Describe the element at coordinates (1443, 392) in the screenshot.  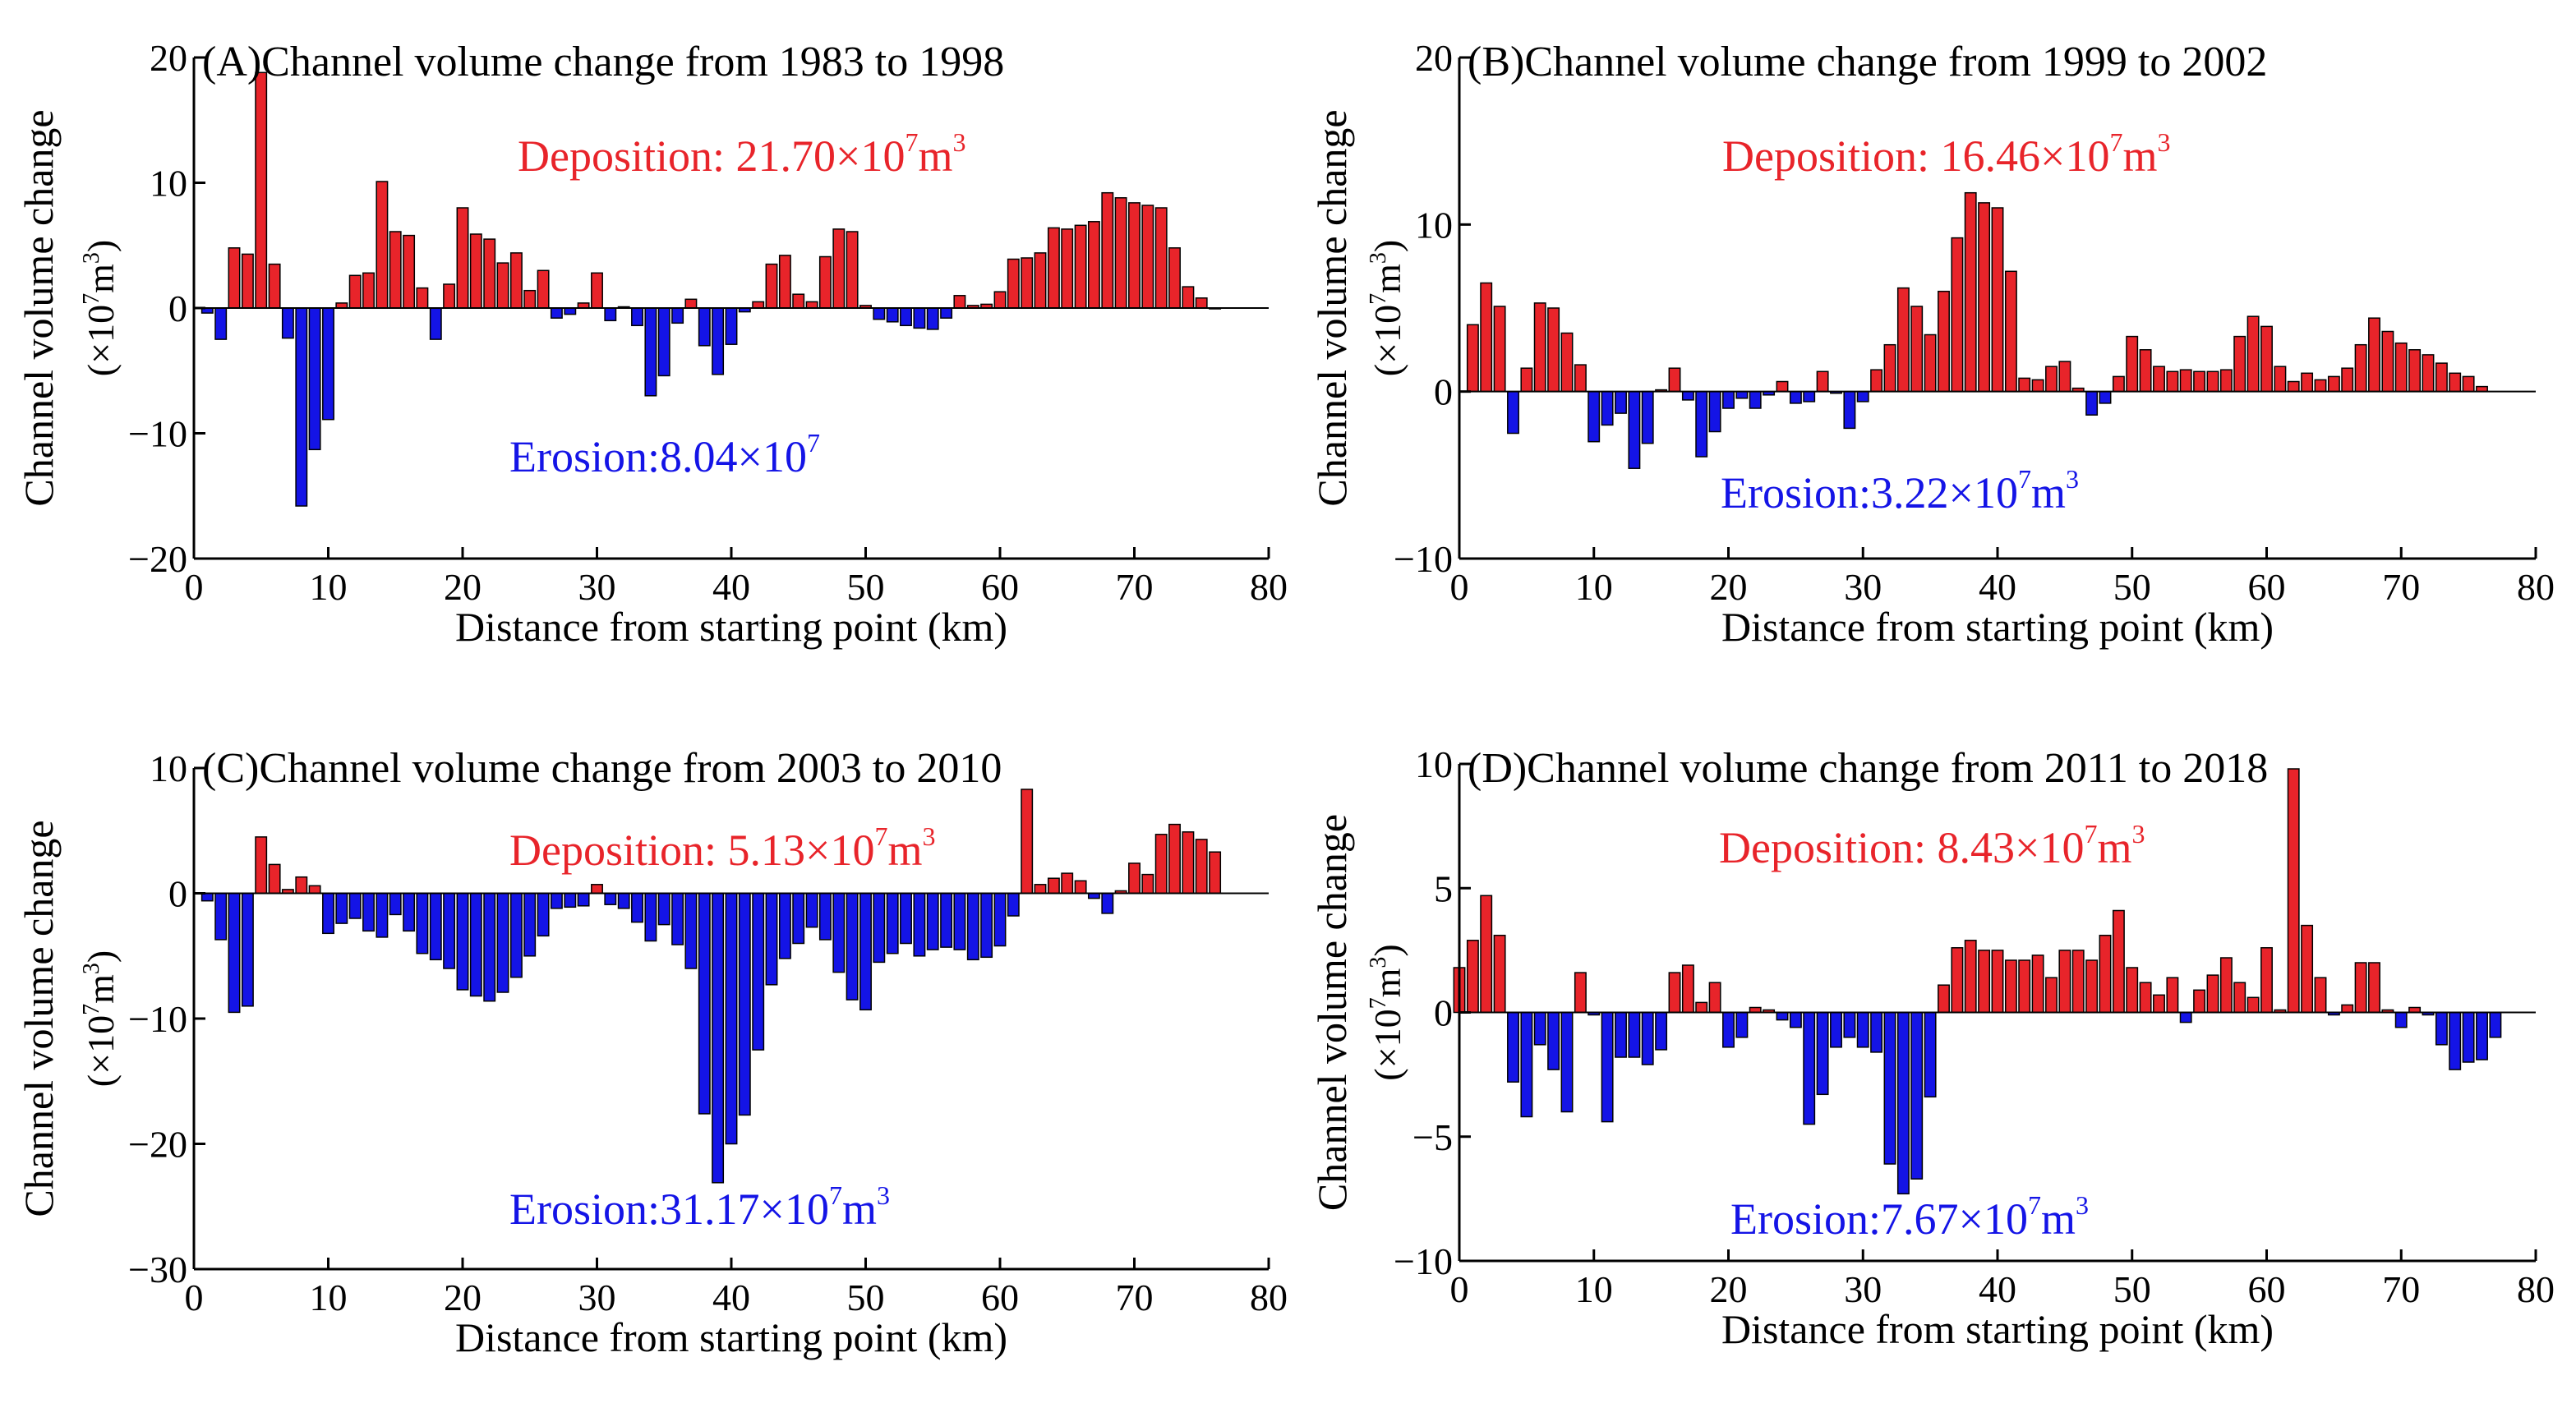
I see `y-tick-label: 0` at that location.